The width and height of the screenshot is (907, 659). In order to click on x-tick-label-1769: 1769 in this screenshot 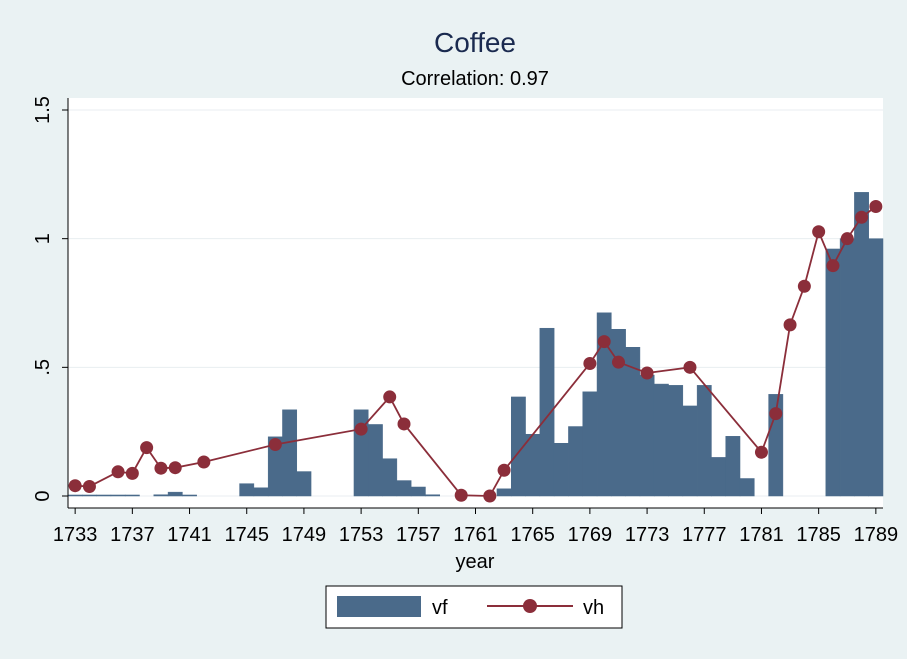, I will do `click(590, 535)`.